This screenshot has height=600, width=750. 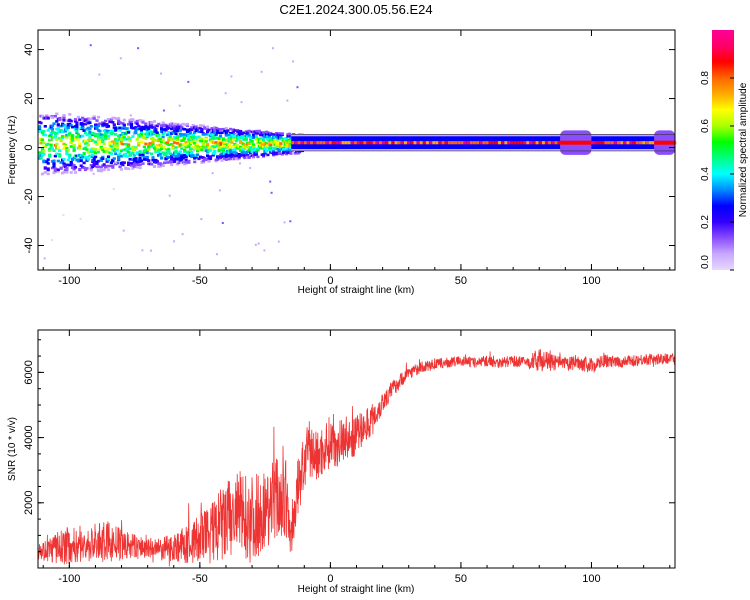 What do you see at coordinates (12, 150) in the screenshot?
I see `spectrogram-y-axis-label: Frequency (Hz)` at bounding box center [12, 150].